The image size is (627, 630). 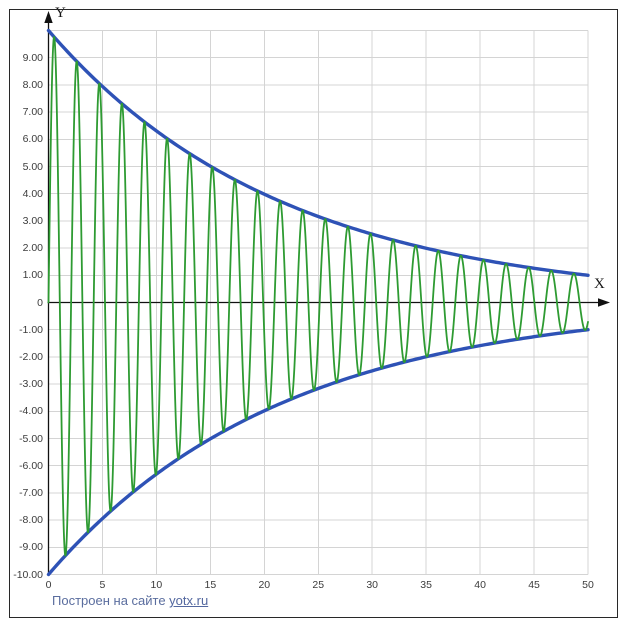 What do you see at coordinates (32, 275) in the screenshot?
I see `y-tick-label: 1.00` at bounding box center [32, 275].